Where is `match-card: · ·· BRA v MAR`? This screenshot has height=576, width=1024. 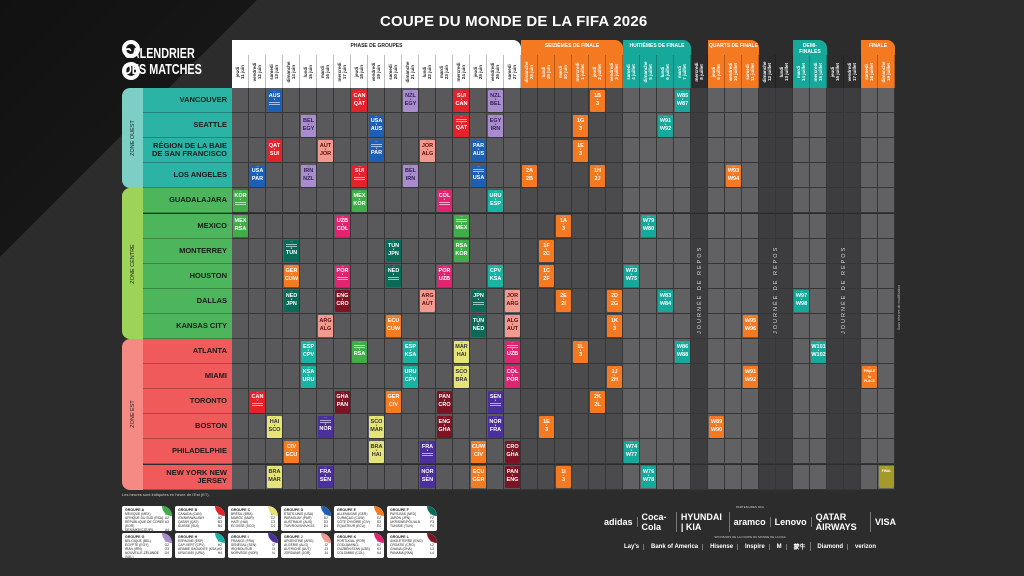
match-card: · ·· BRA v MAR is located at coordinates (274, 477).